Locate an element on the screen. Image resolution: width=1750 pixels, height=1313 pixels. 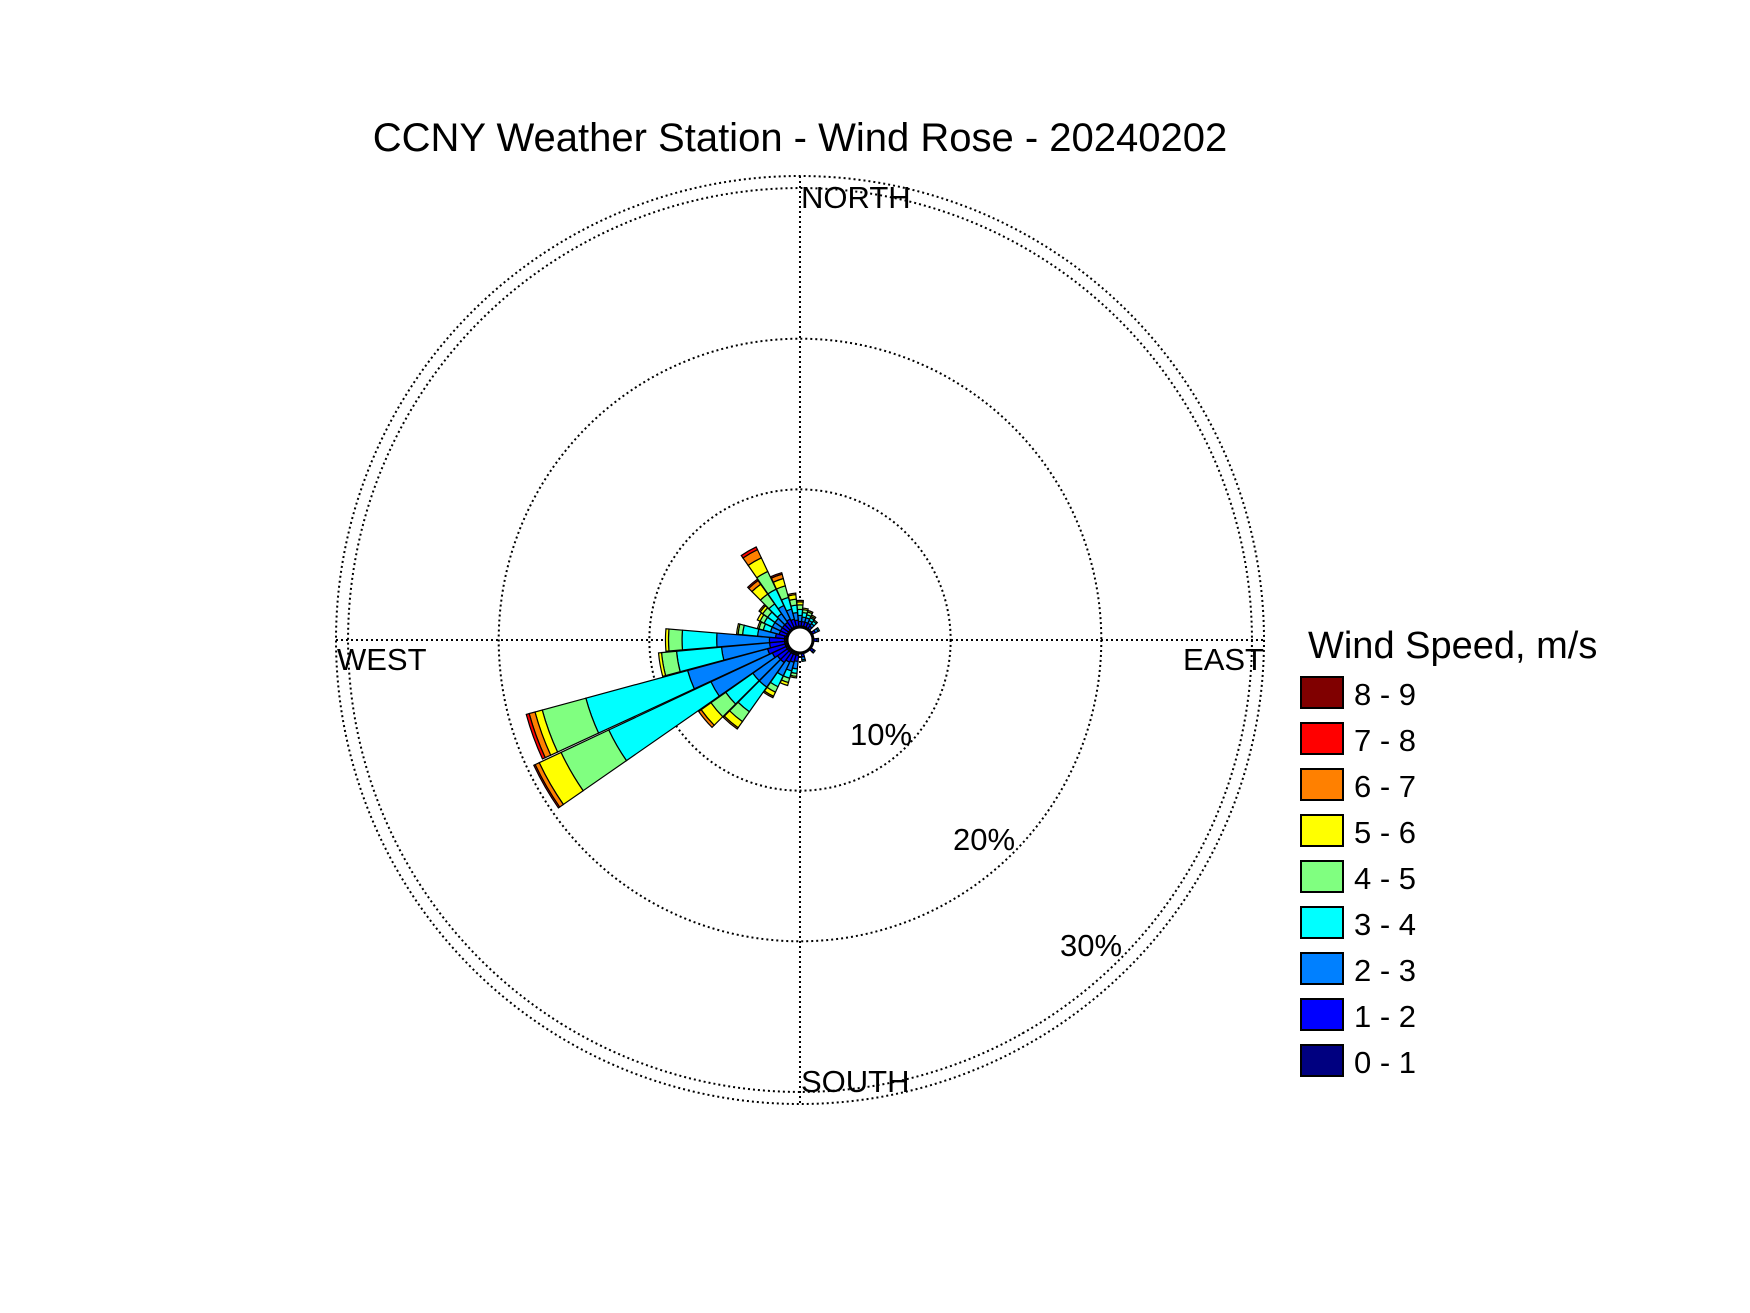
ring-label-10: 10% is located at coordinates (881, 734).